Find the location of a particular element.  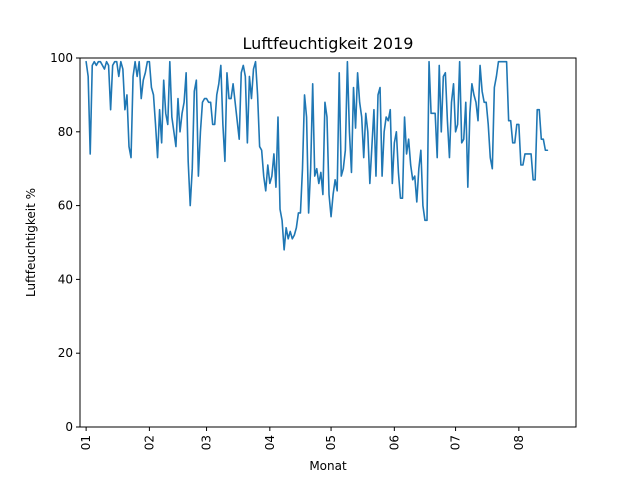

x-axis-label: Monat is located at coordinates (328, 466).